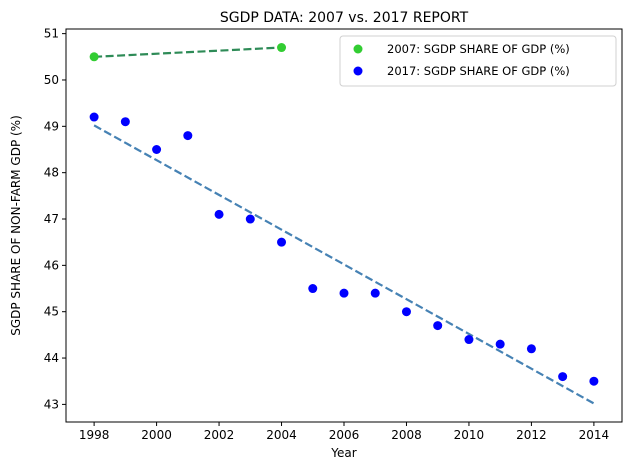 The width and height of the screenshot is (630, 470). I want to click on y-tick-label: 47, so click(51, 219).